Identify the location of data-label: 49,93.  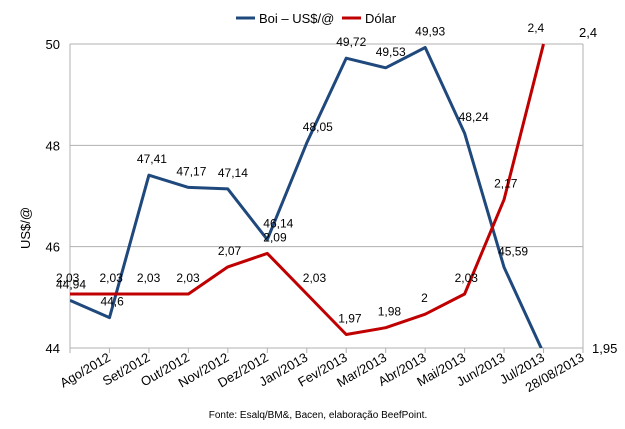
(430, 32).